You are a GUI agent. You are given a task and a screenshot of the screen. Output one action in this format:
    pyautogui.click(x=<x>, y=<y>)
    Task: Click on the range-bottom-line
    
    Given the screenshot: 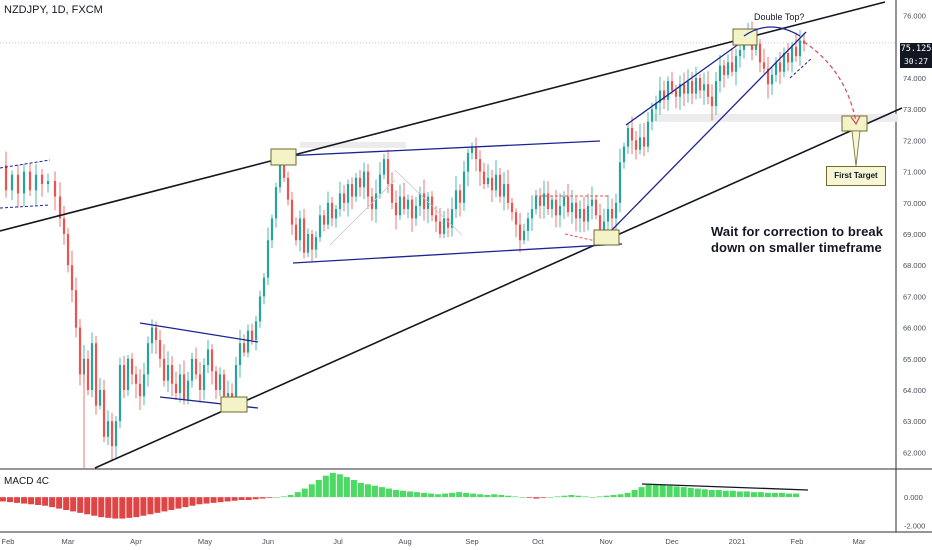 What is the action you would take?
    pyautogui.click(x=457, y=253)
    